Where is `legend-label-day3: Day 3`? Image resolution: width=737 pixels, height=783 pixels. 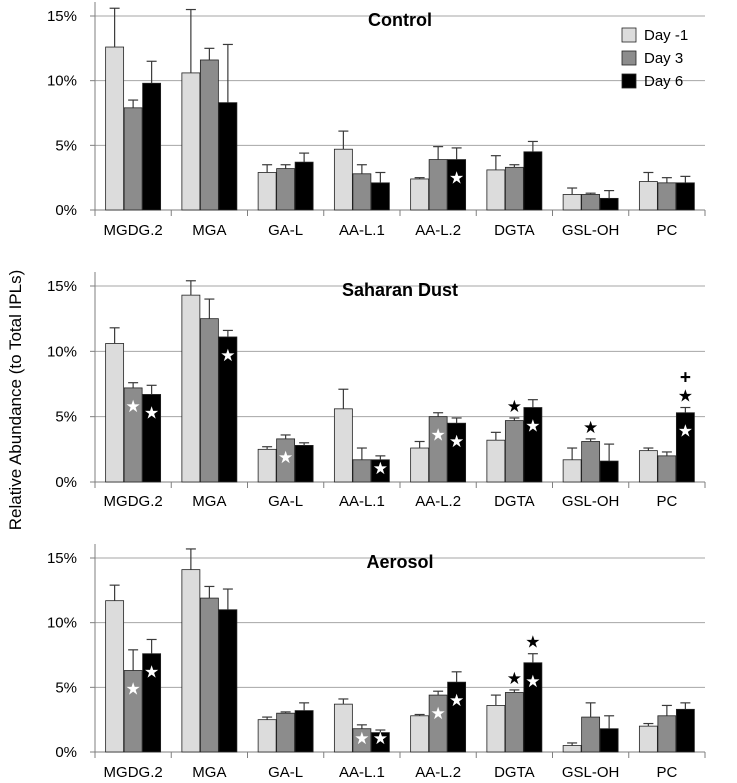 legend-label-day3: Day 3 is located at coordinates (663, 58).